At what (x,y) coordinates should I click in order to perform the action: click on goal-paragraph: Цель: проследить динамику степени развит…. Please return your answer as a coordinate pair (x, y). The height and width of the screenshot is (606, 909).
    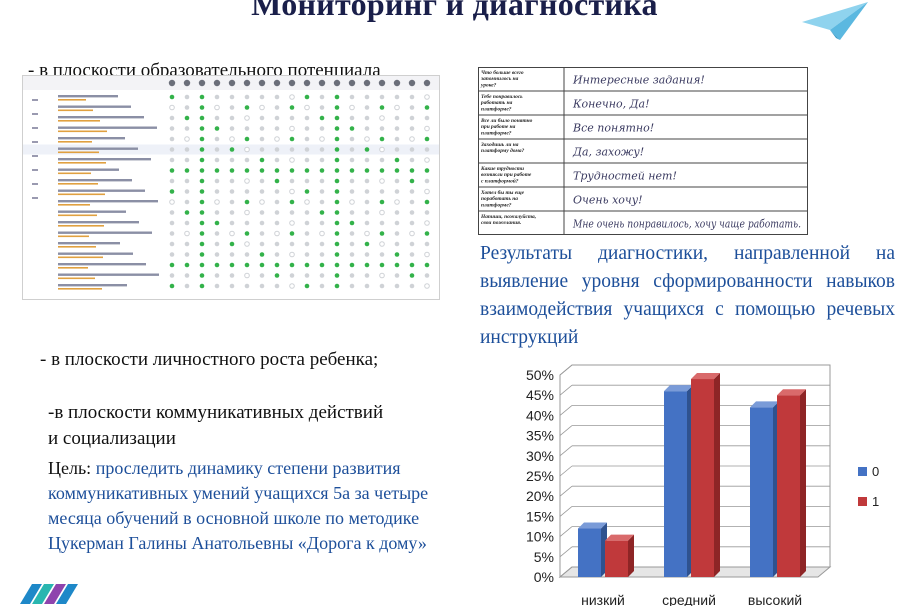
    Looking at the image, I should click on (258, 506).